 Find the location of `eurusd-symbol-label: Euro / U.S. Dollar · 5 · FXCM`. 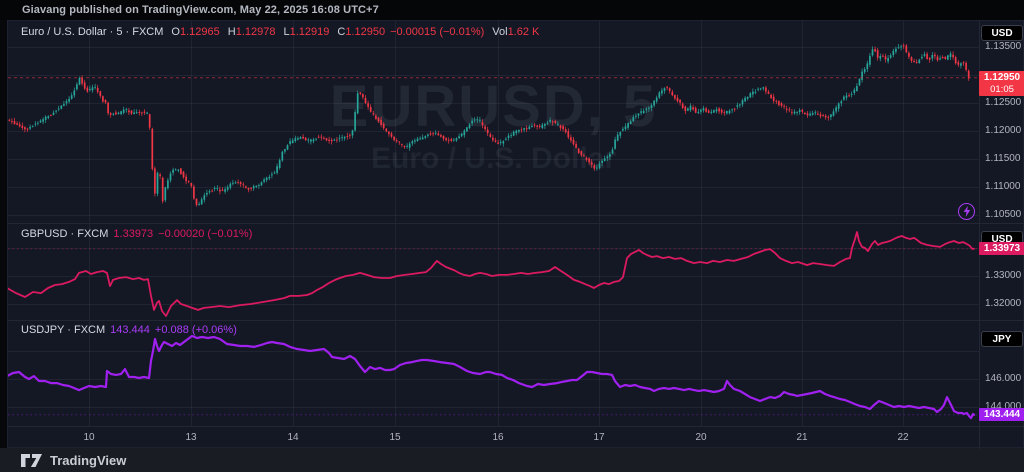

eurusd-symbol-label: Euro / U.S. Dollar · 5 · FXCM is located at coordinates (92, 32).